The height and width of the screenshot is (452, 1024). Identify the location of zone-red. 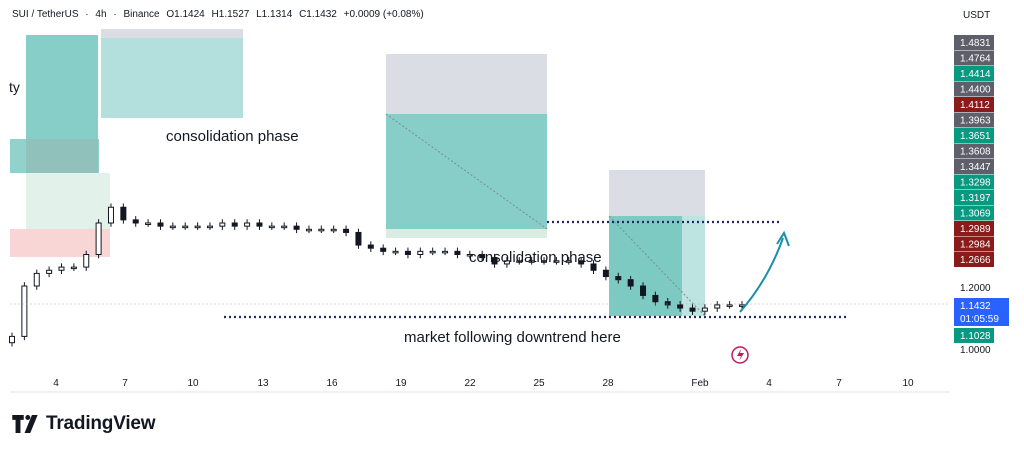
(60, 243).